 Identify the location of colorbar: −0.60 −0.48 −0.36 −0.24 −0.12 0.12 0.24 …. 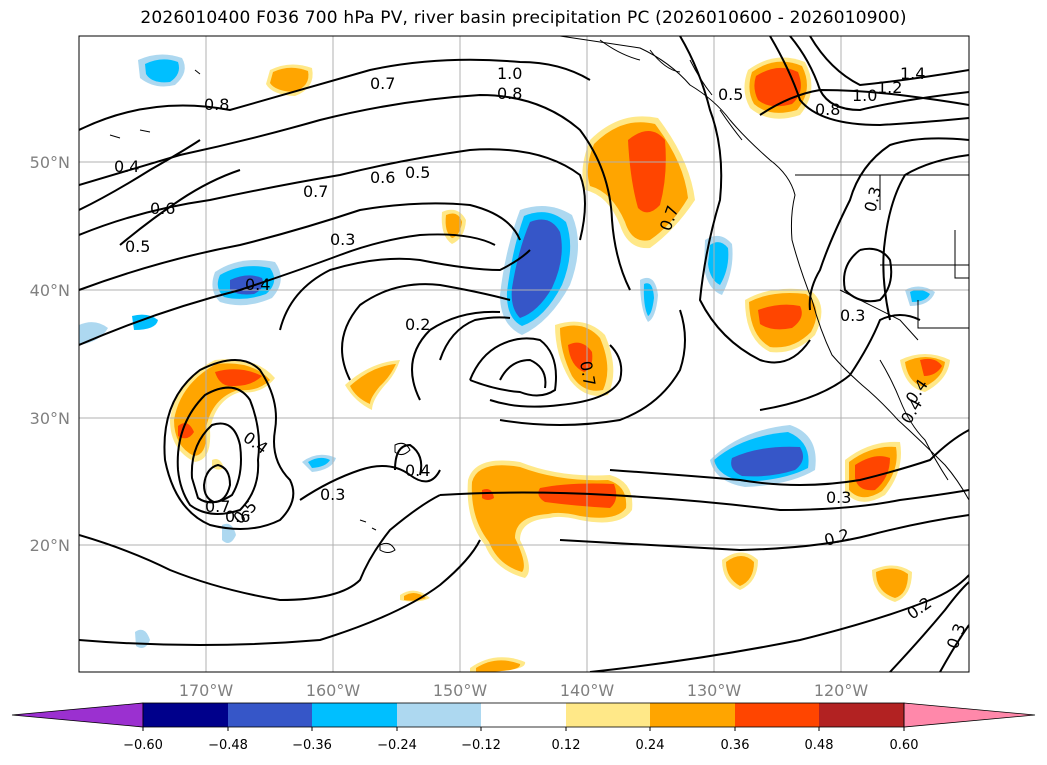
(523, 727).